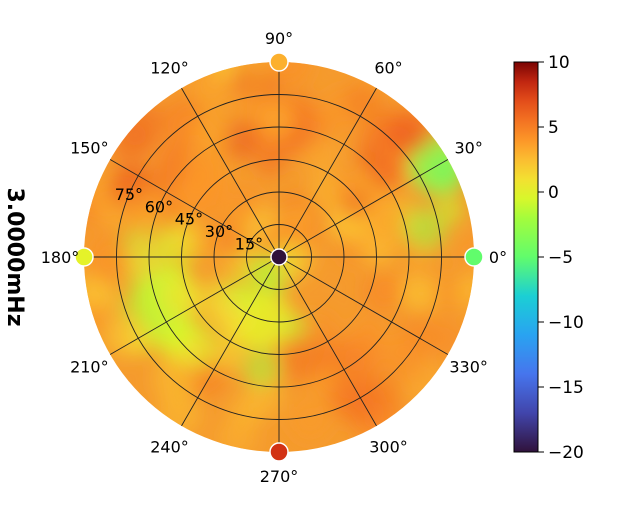  Describe the element at coordinates (14, 256) in the screenshot. I see `side-label: 3.0000mHz` at that location.